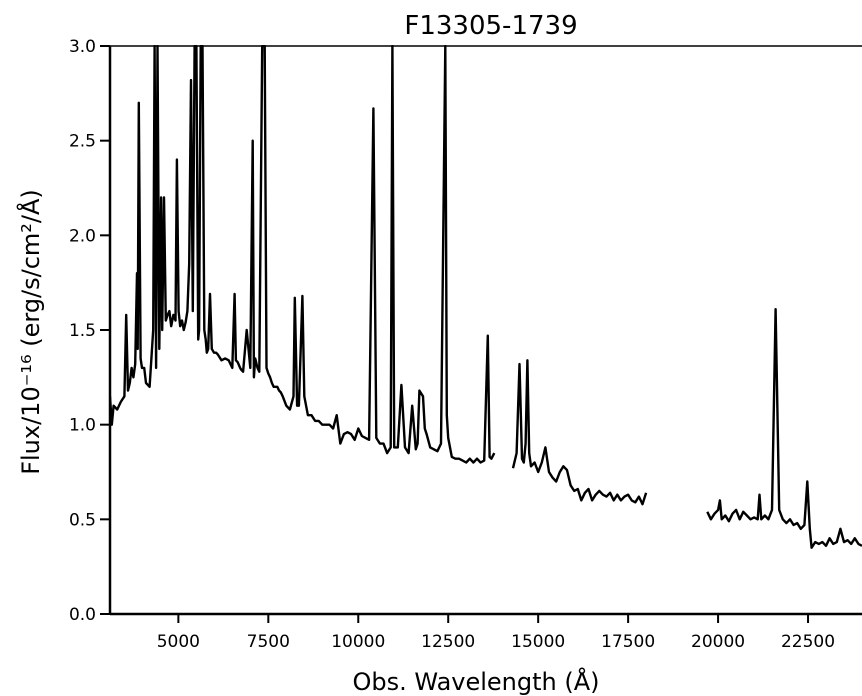  What do you see at coordinates (82, 615) in the screenshot?
I see `y-tick-label: 0.0` at bounding box center [82, 615].